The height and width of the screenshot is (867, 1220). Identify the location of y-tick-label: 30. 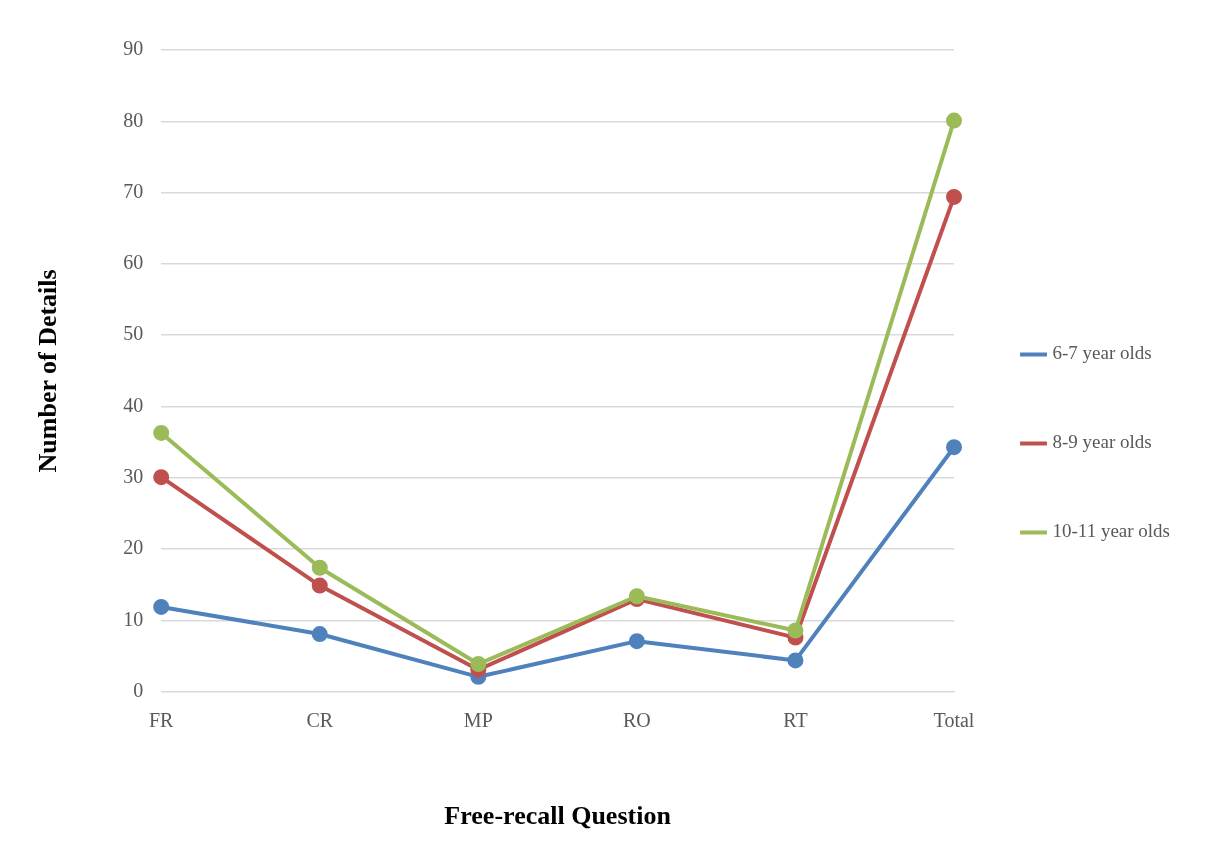
(133, 476).